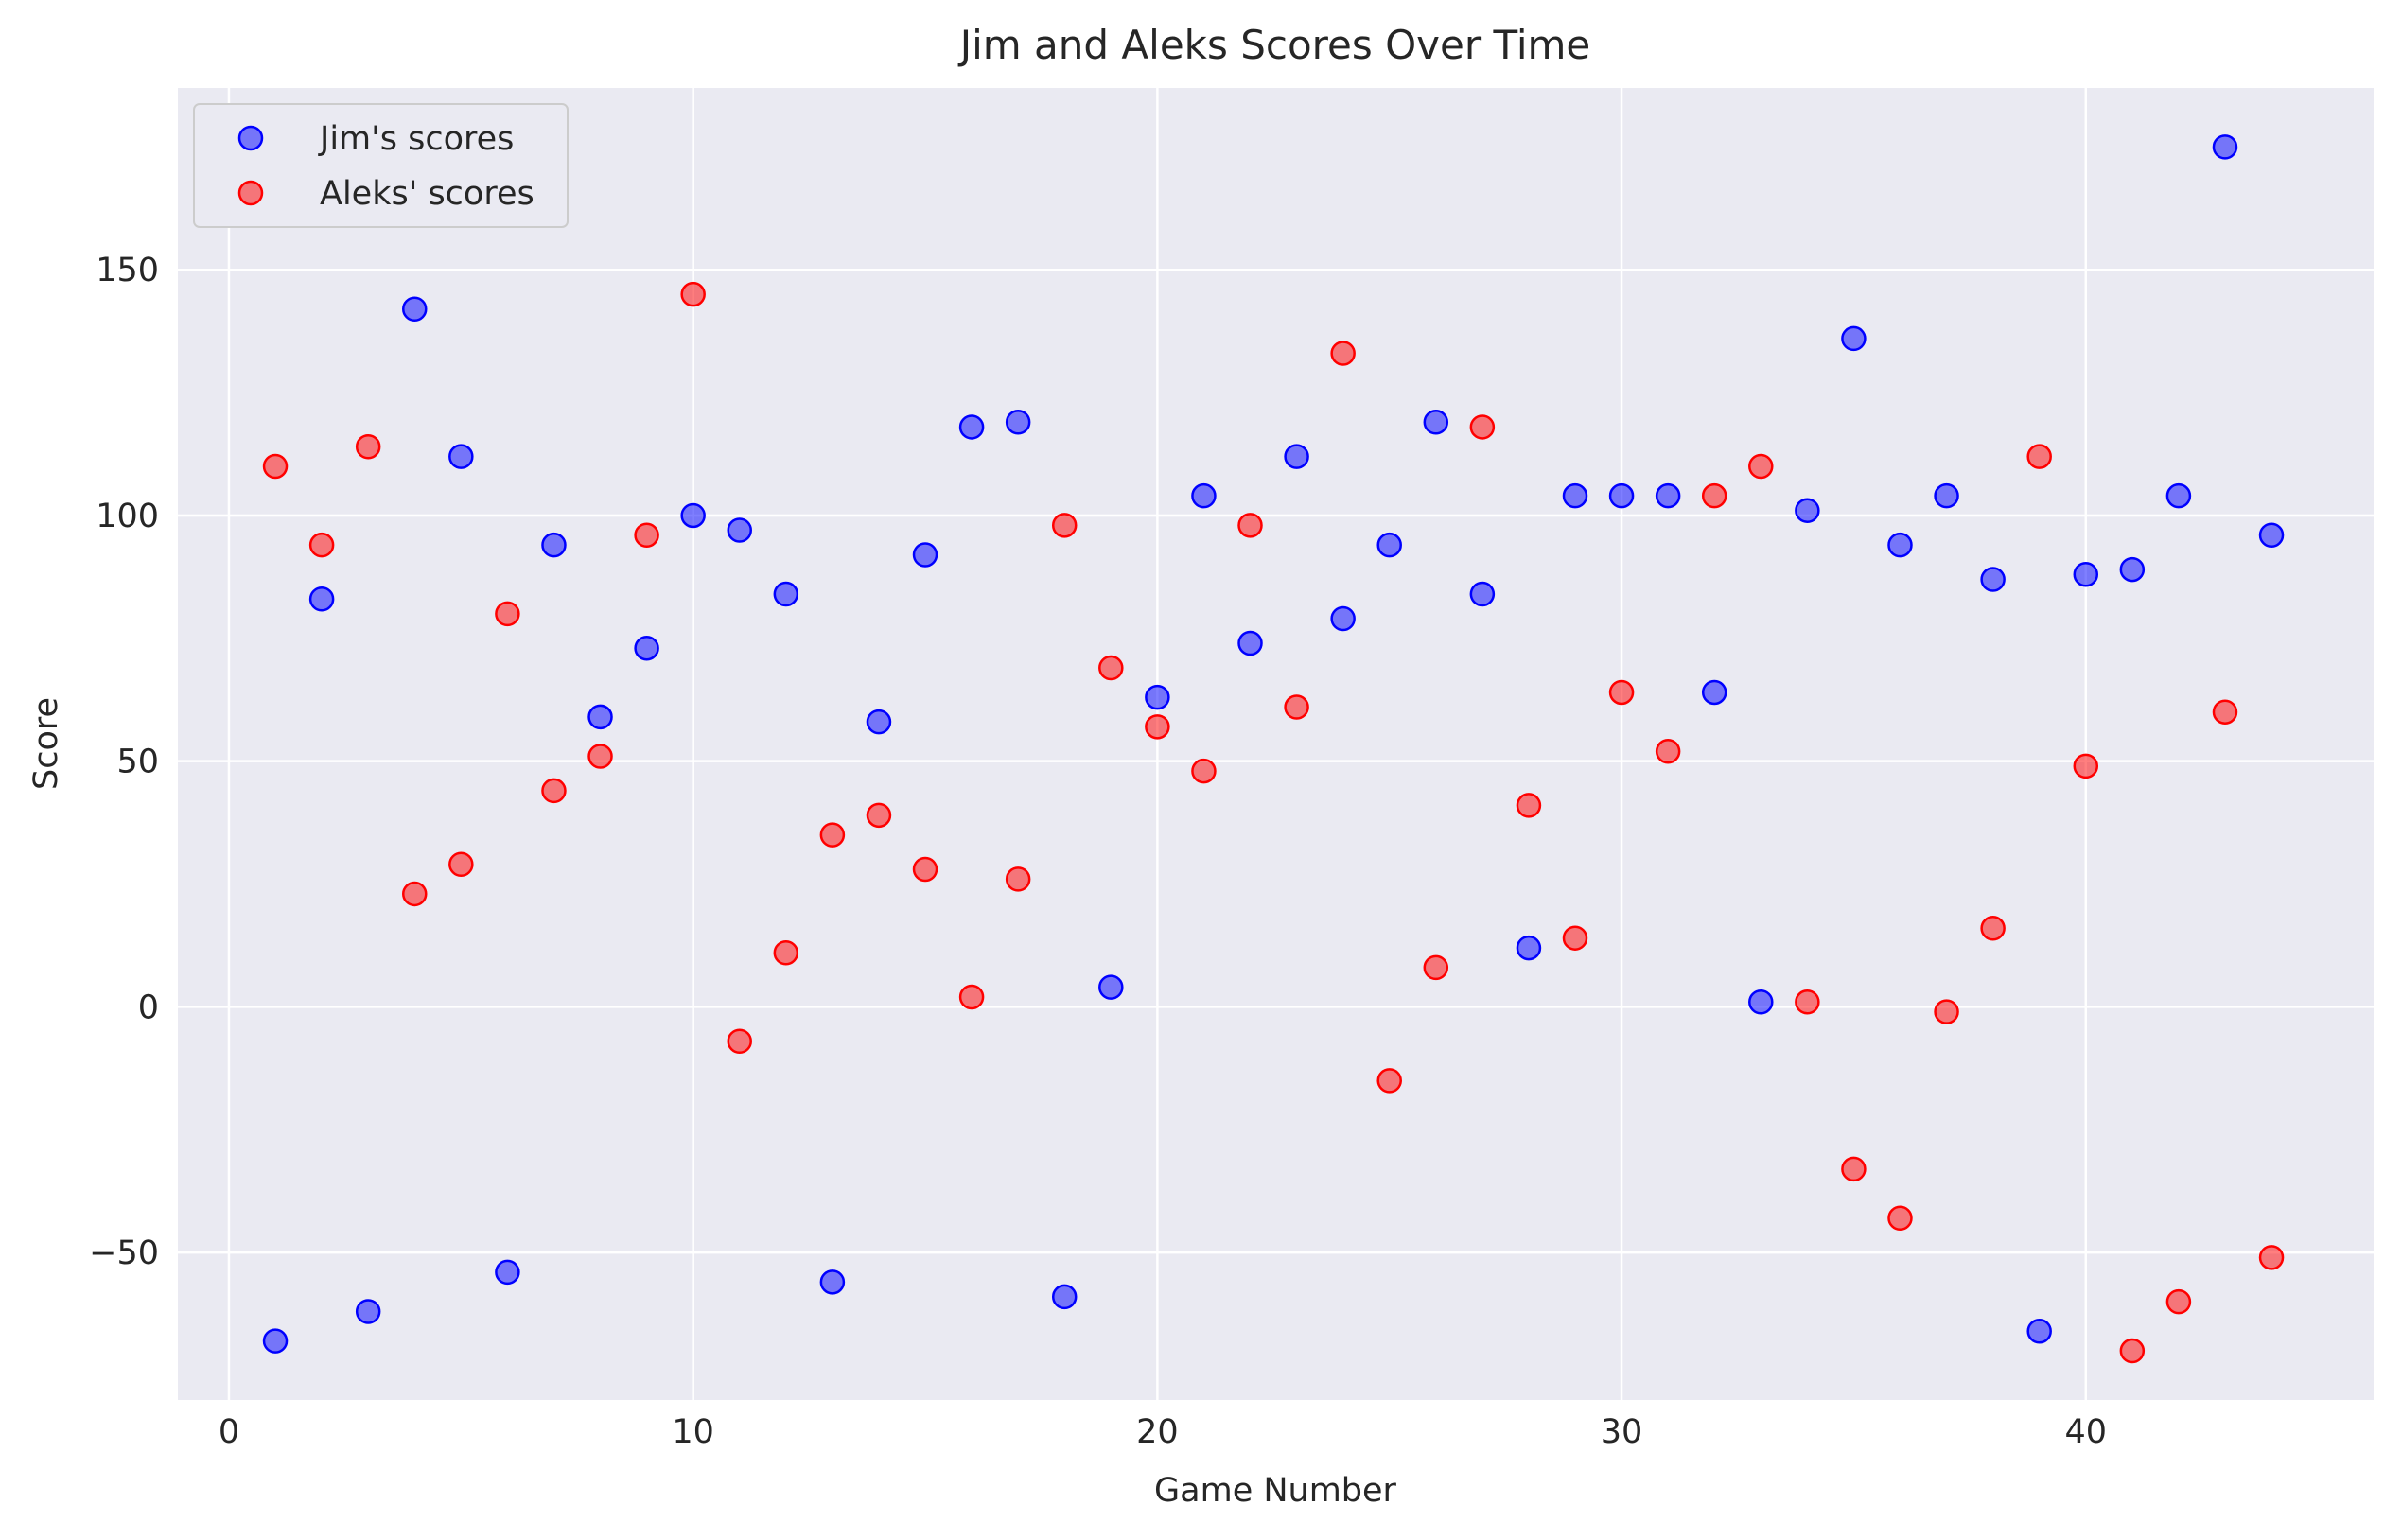  What do you see at coordinates (127, 516) in the screenshot?
I see `y-tick-label: 100` at bounding box center [127, 516].